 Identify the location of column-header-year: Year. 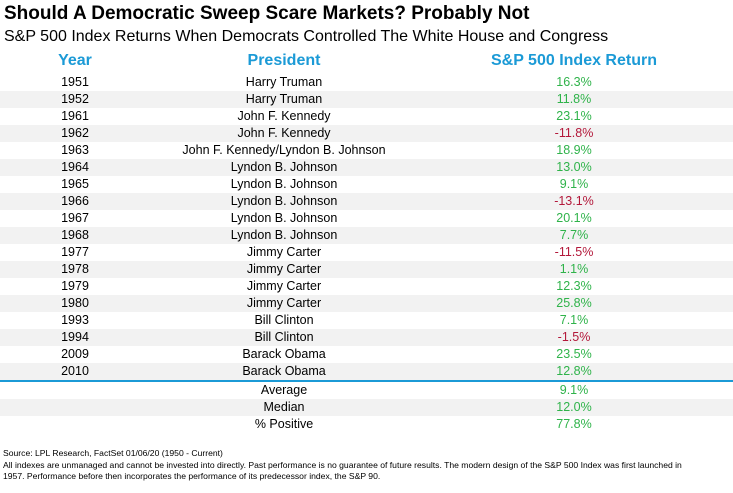
(75, 60).